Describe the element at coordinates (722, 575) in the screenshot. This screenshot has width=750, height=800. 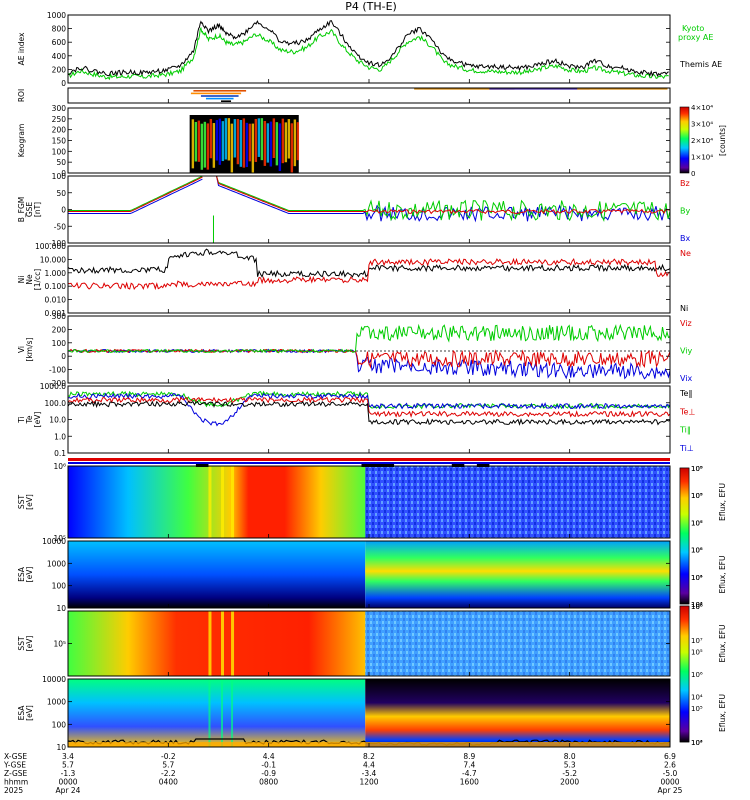
I see `colorbar-label: Eflux, EFU` at that location.